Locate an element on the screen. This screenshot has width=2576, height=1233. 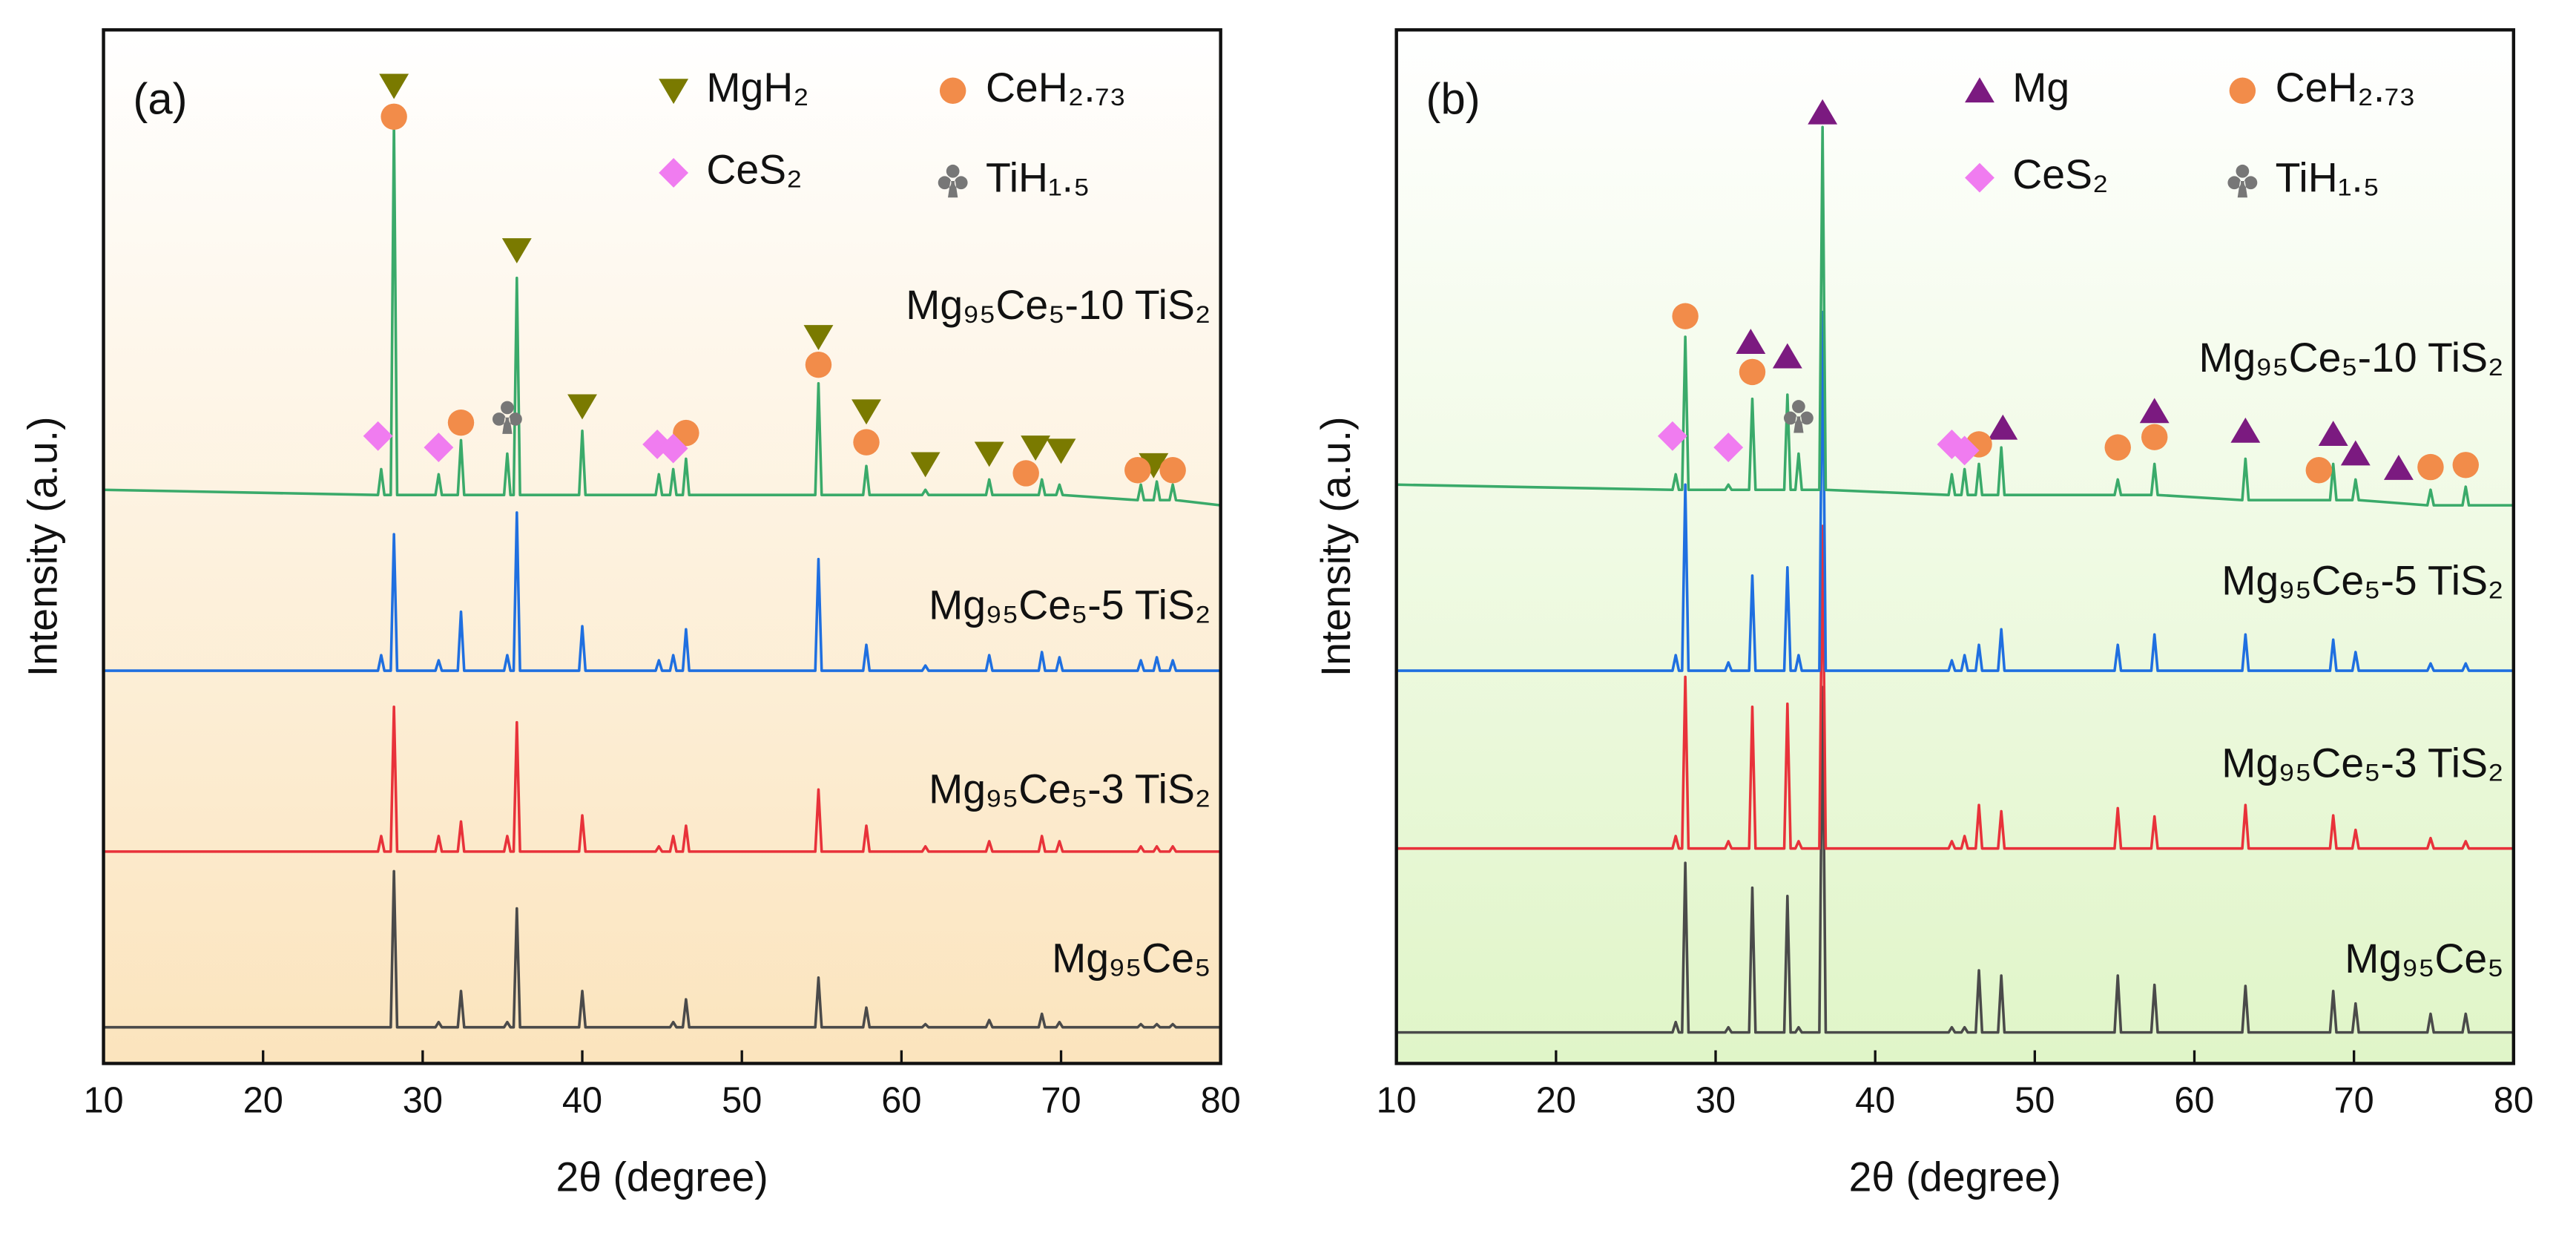
legend-label: MgH₂ is located at coordinates (757, 88).